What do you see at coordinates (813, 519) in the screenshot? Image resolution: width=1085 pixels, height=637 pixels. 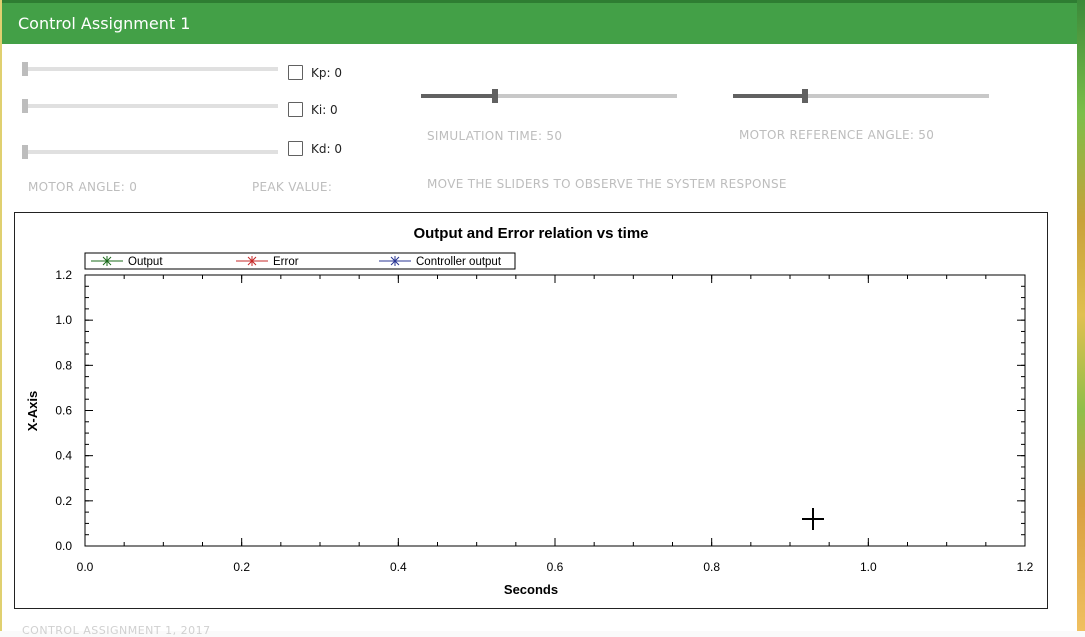 I see `crosshair-cursor-icon` at bounding box center [813, 519].